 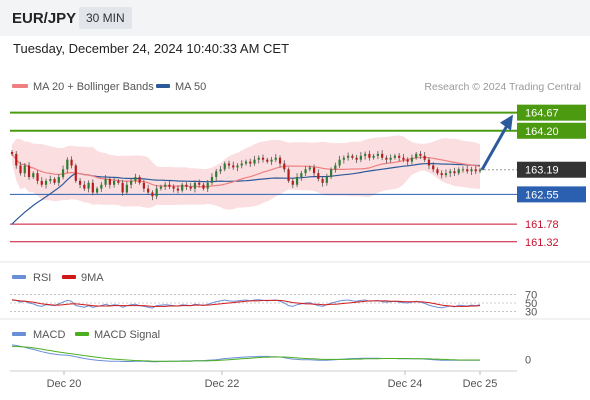 I want to click on ma20-line, so click(x=246, y=170).